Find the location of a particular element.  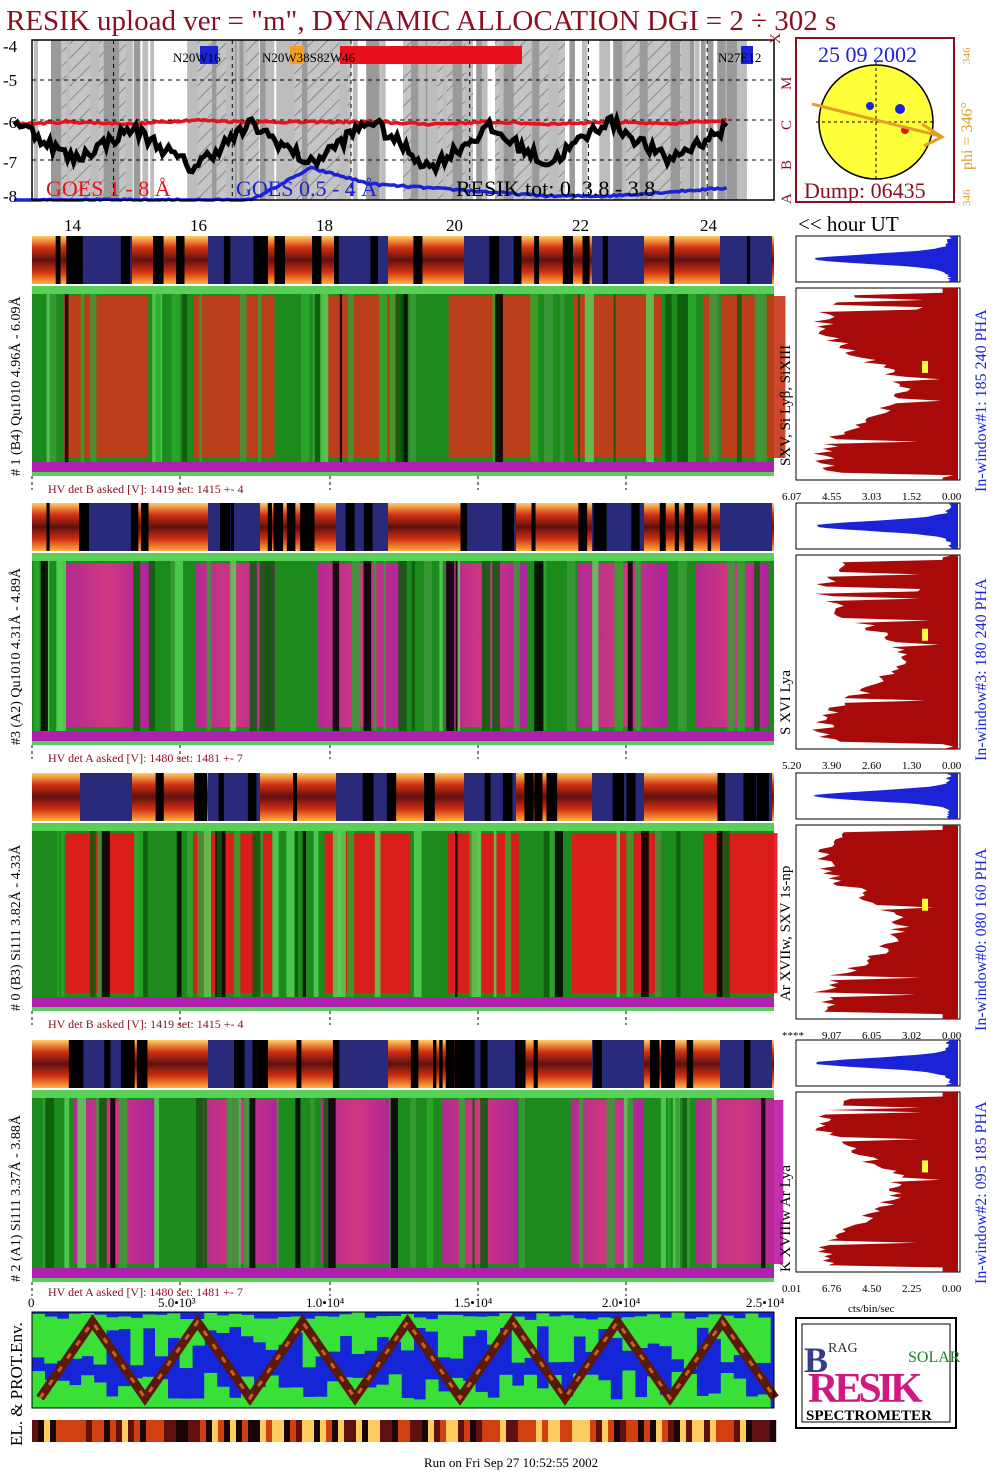

window-marker is located at coordinates (925, 904).